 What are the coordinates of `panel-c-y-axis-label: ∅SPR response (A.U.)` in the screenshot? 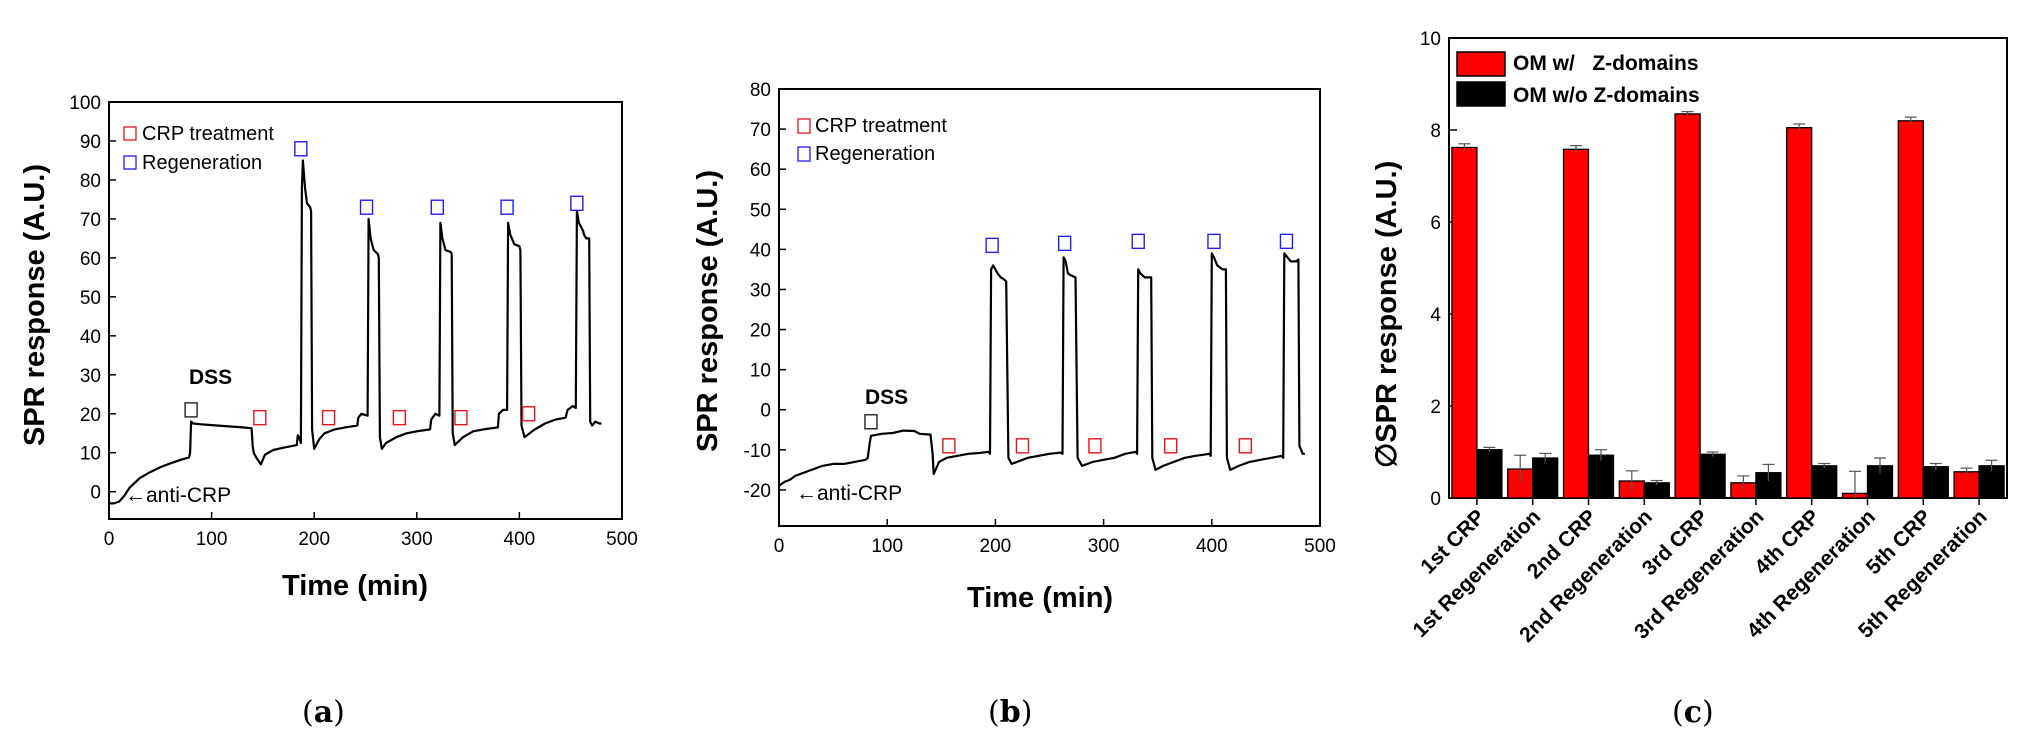 It's located at (1387, 314).